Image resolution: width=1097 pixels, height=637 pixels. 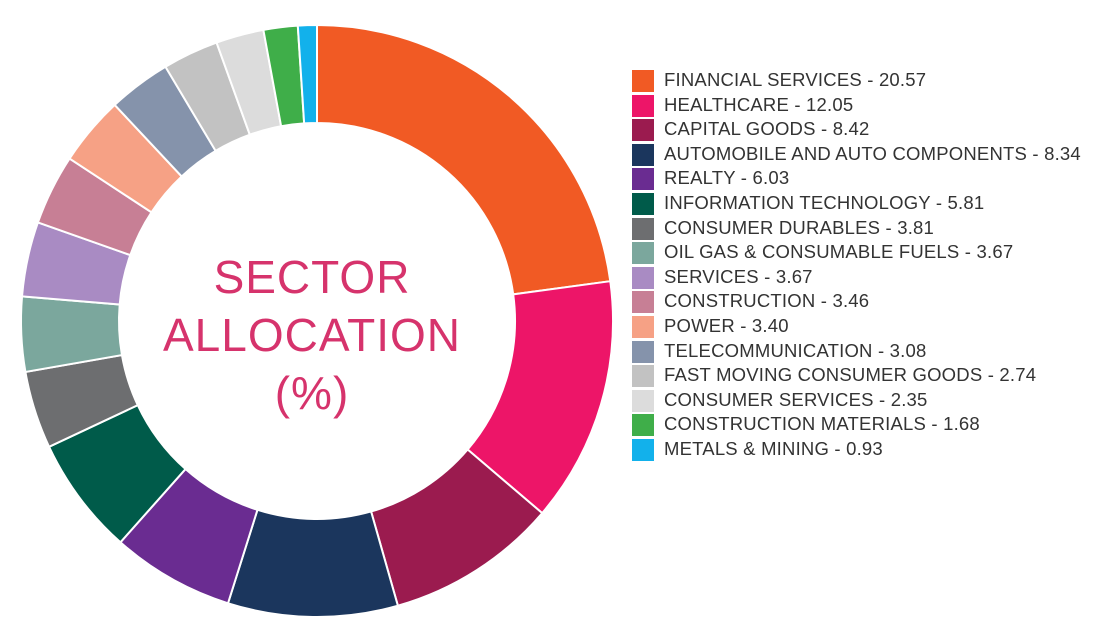 I want to click on legend-label: METALS & MINING - 0.93, so click(x=773, y=448).